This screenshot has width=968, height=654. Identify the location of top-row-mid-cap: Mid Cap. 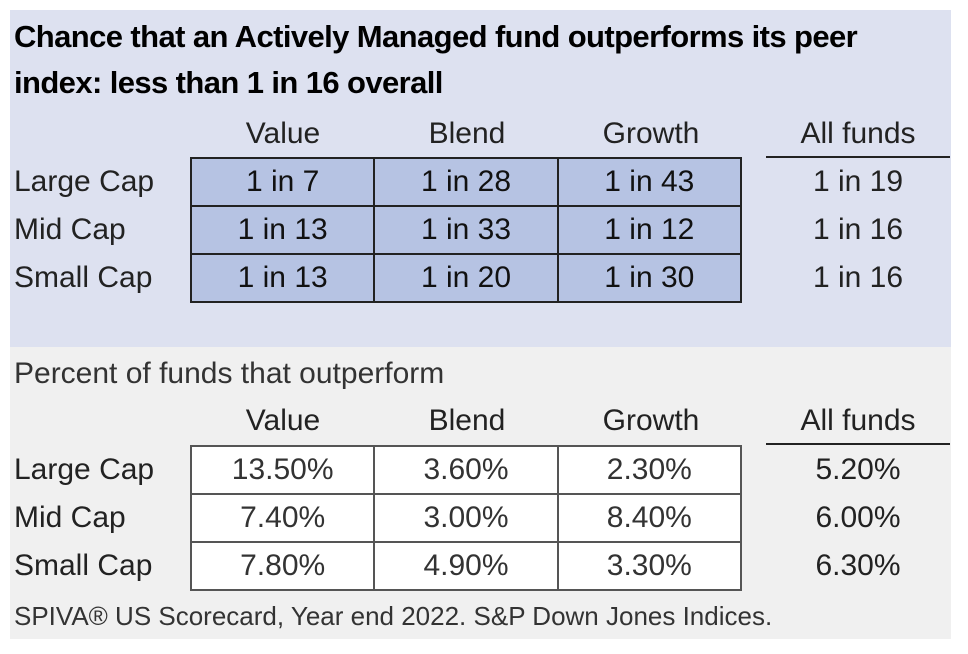
(70, 229).